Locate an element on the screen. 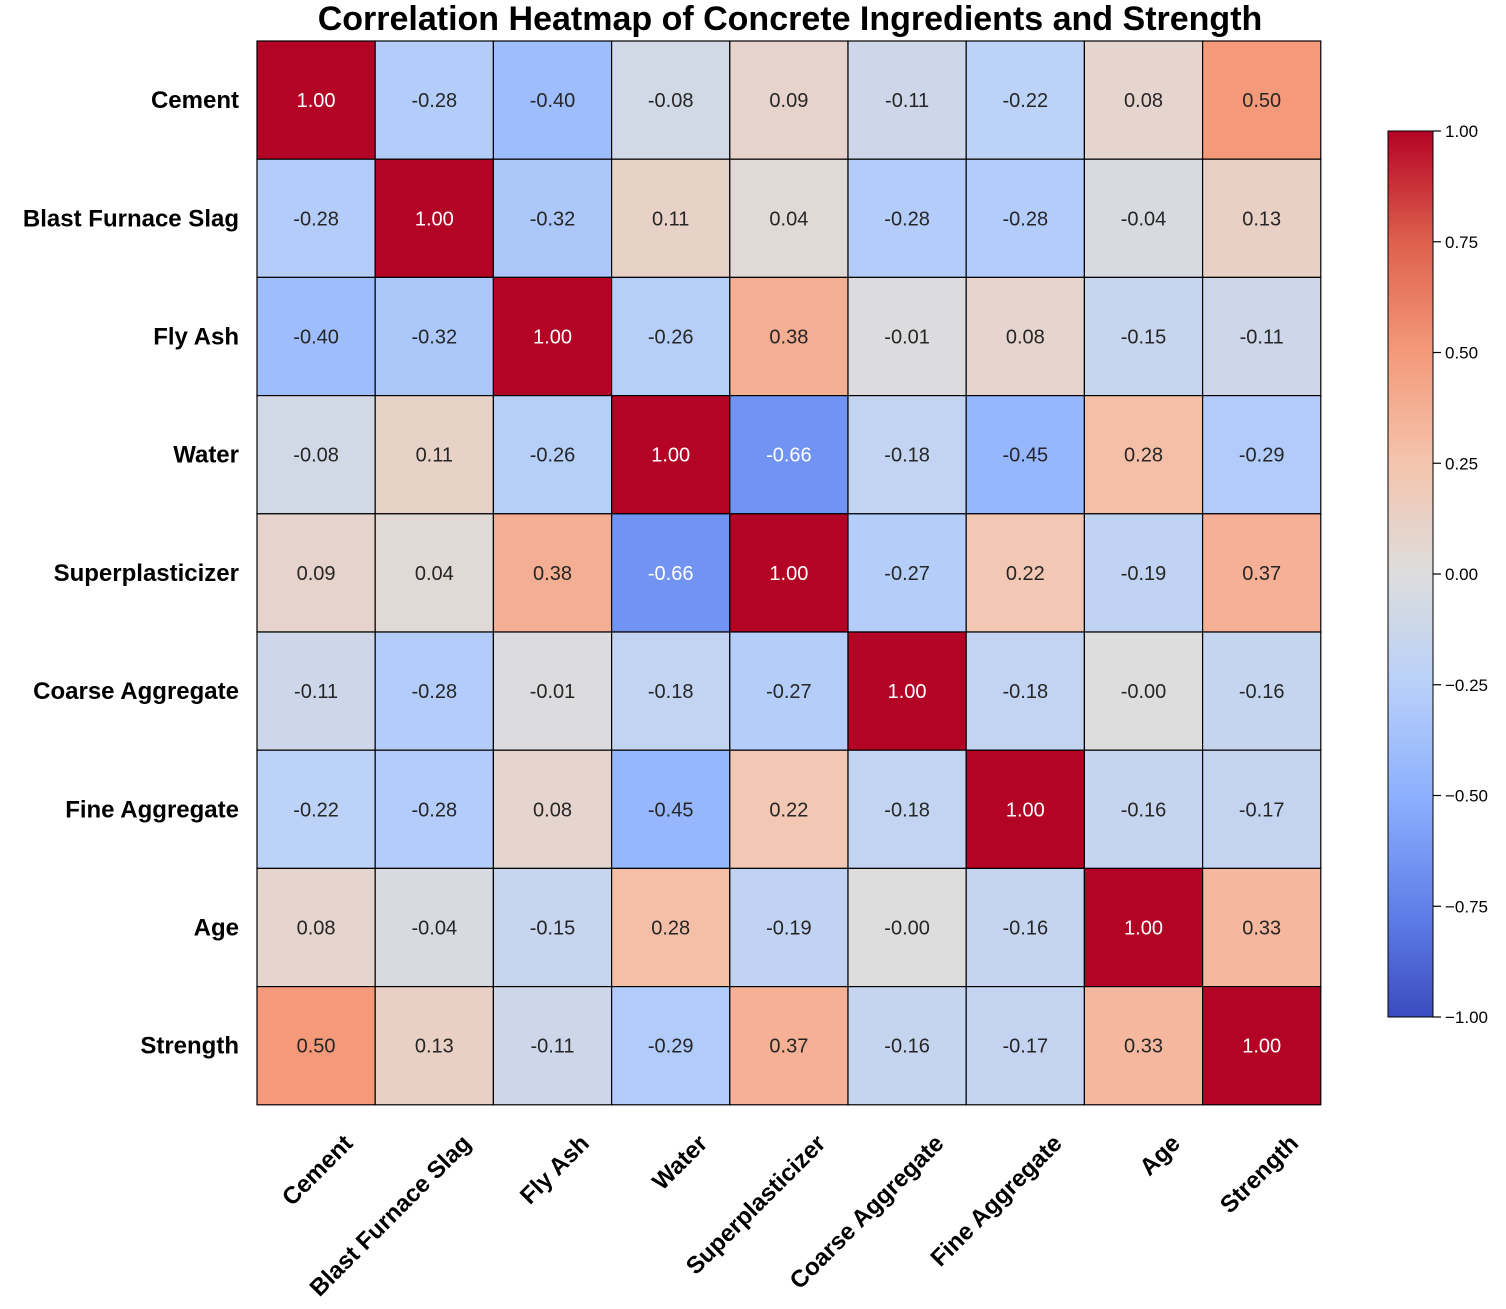  cell-value-label: -0.01 is located at coordinates (907, 338).